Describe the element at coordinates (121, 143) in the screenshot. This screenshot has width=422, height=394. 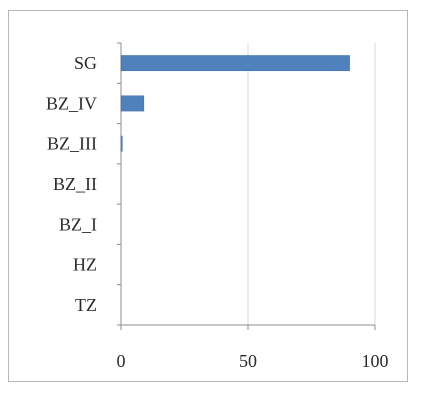
I see `bar-bz_iii` at that location.